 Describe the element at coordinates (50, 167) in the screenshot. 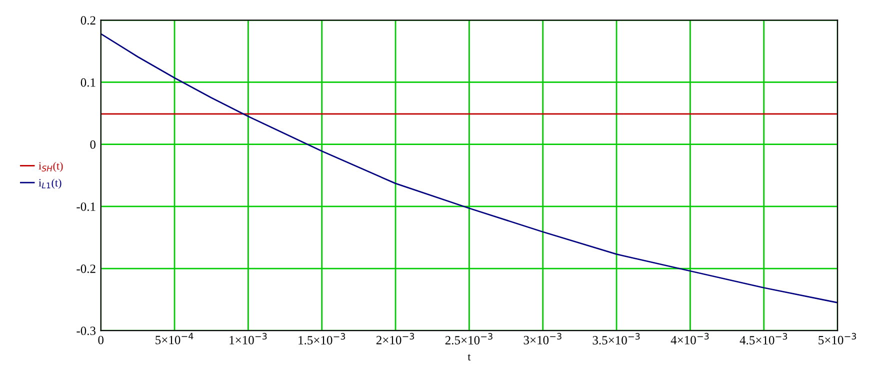

I see `legend-label: i$_{SH}$(t)` at that location.